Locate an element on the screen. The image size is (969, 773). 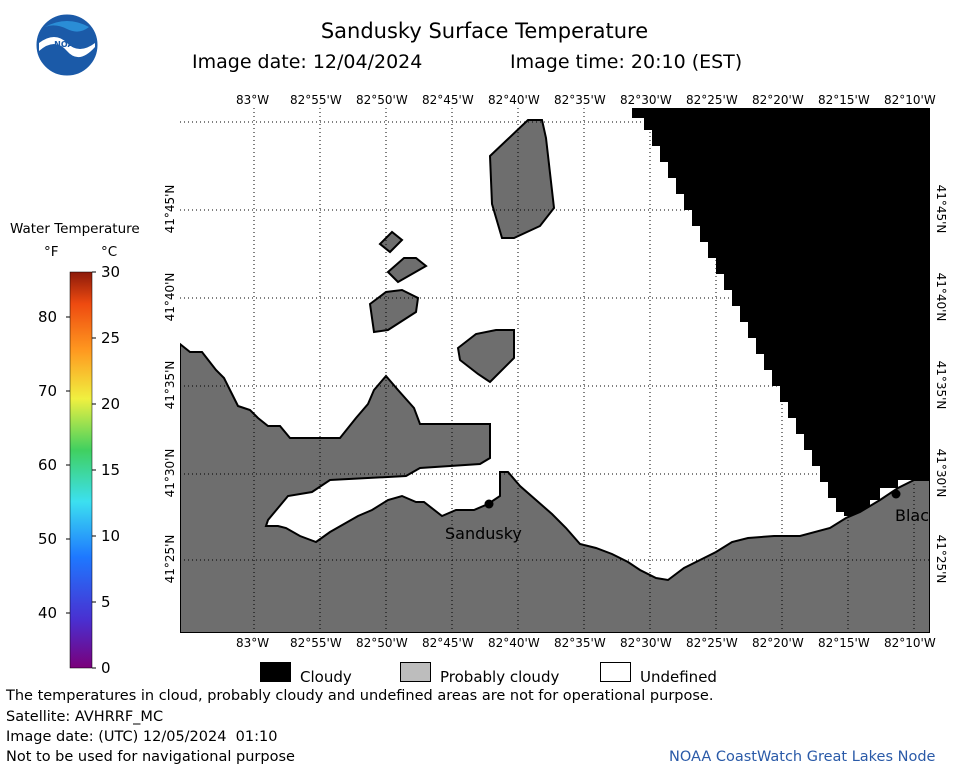
f-tick: 40 is located at coordinates (48, 613).